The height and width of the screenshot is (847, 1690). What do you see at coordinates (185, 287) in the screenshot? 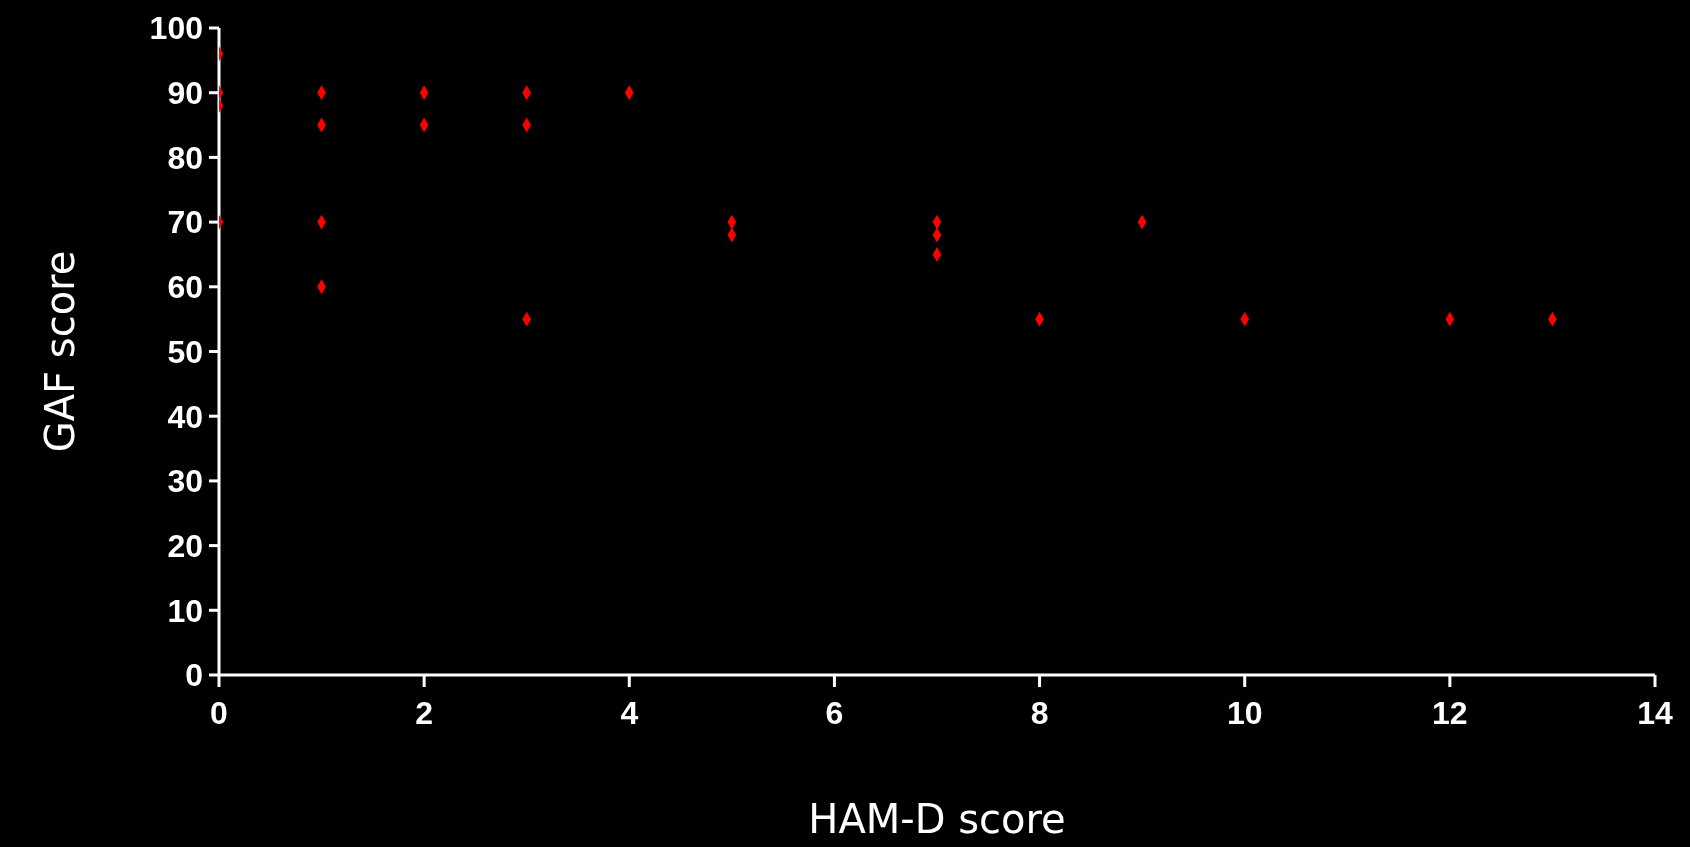
I see `y-tick-label: 60` at bounding box center [185, 287].